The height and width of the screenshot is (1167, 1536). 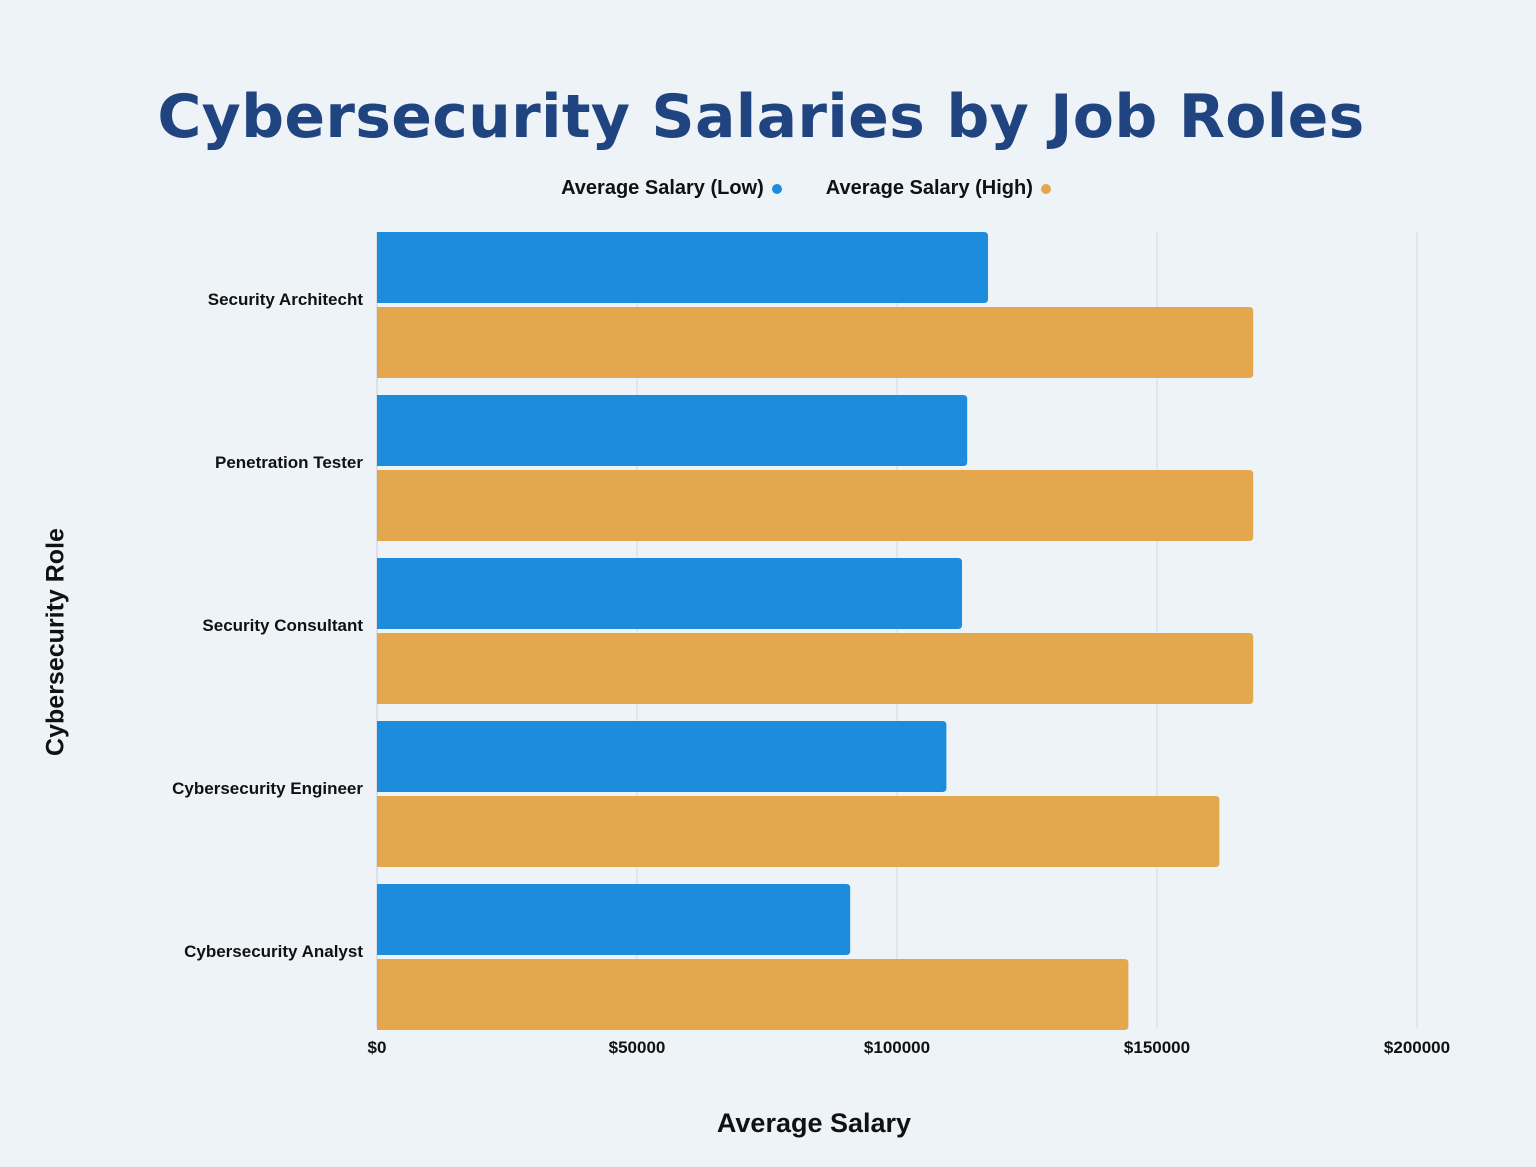 What do you see at coordinates (289, 462) in the screenshot?
I see `y-tick-label-1: Penetration Tester` at bounding box center [289, 462].